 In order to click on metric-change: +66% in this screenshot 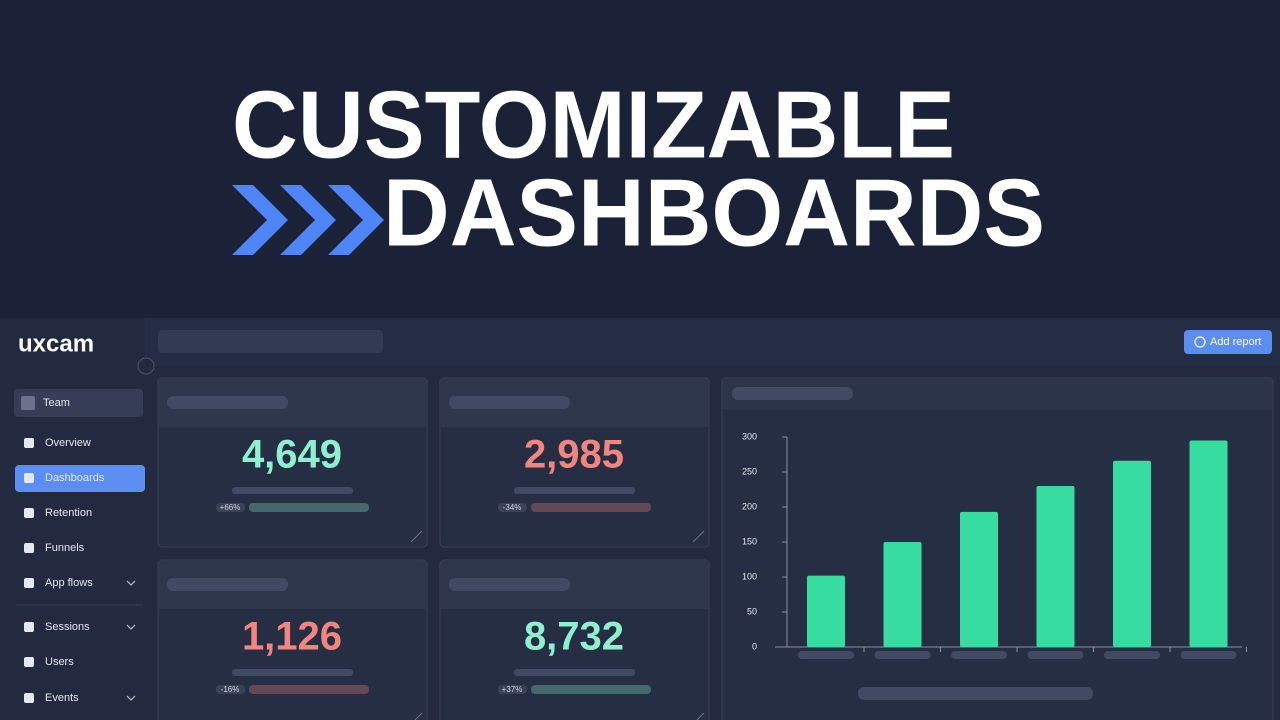, I will do `click(230, 507)`.